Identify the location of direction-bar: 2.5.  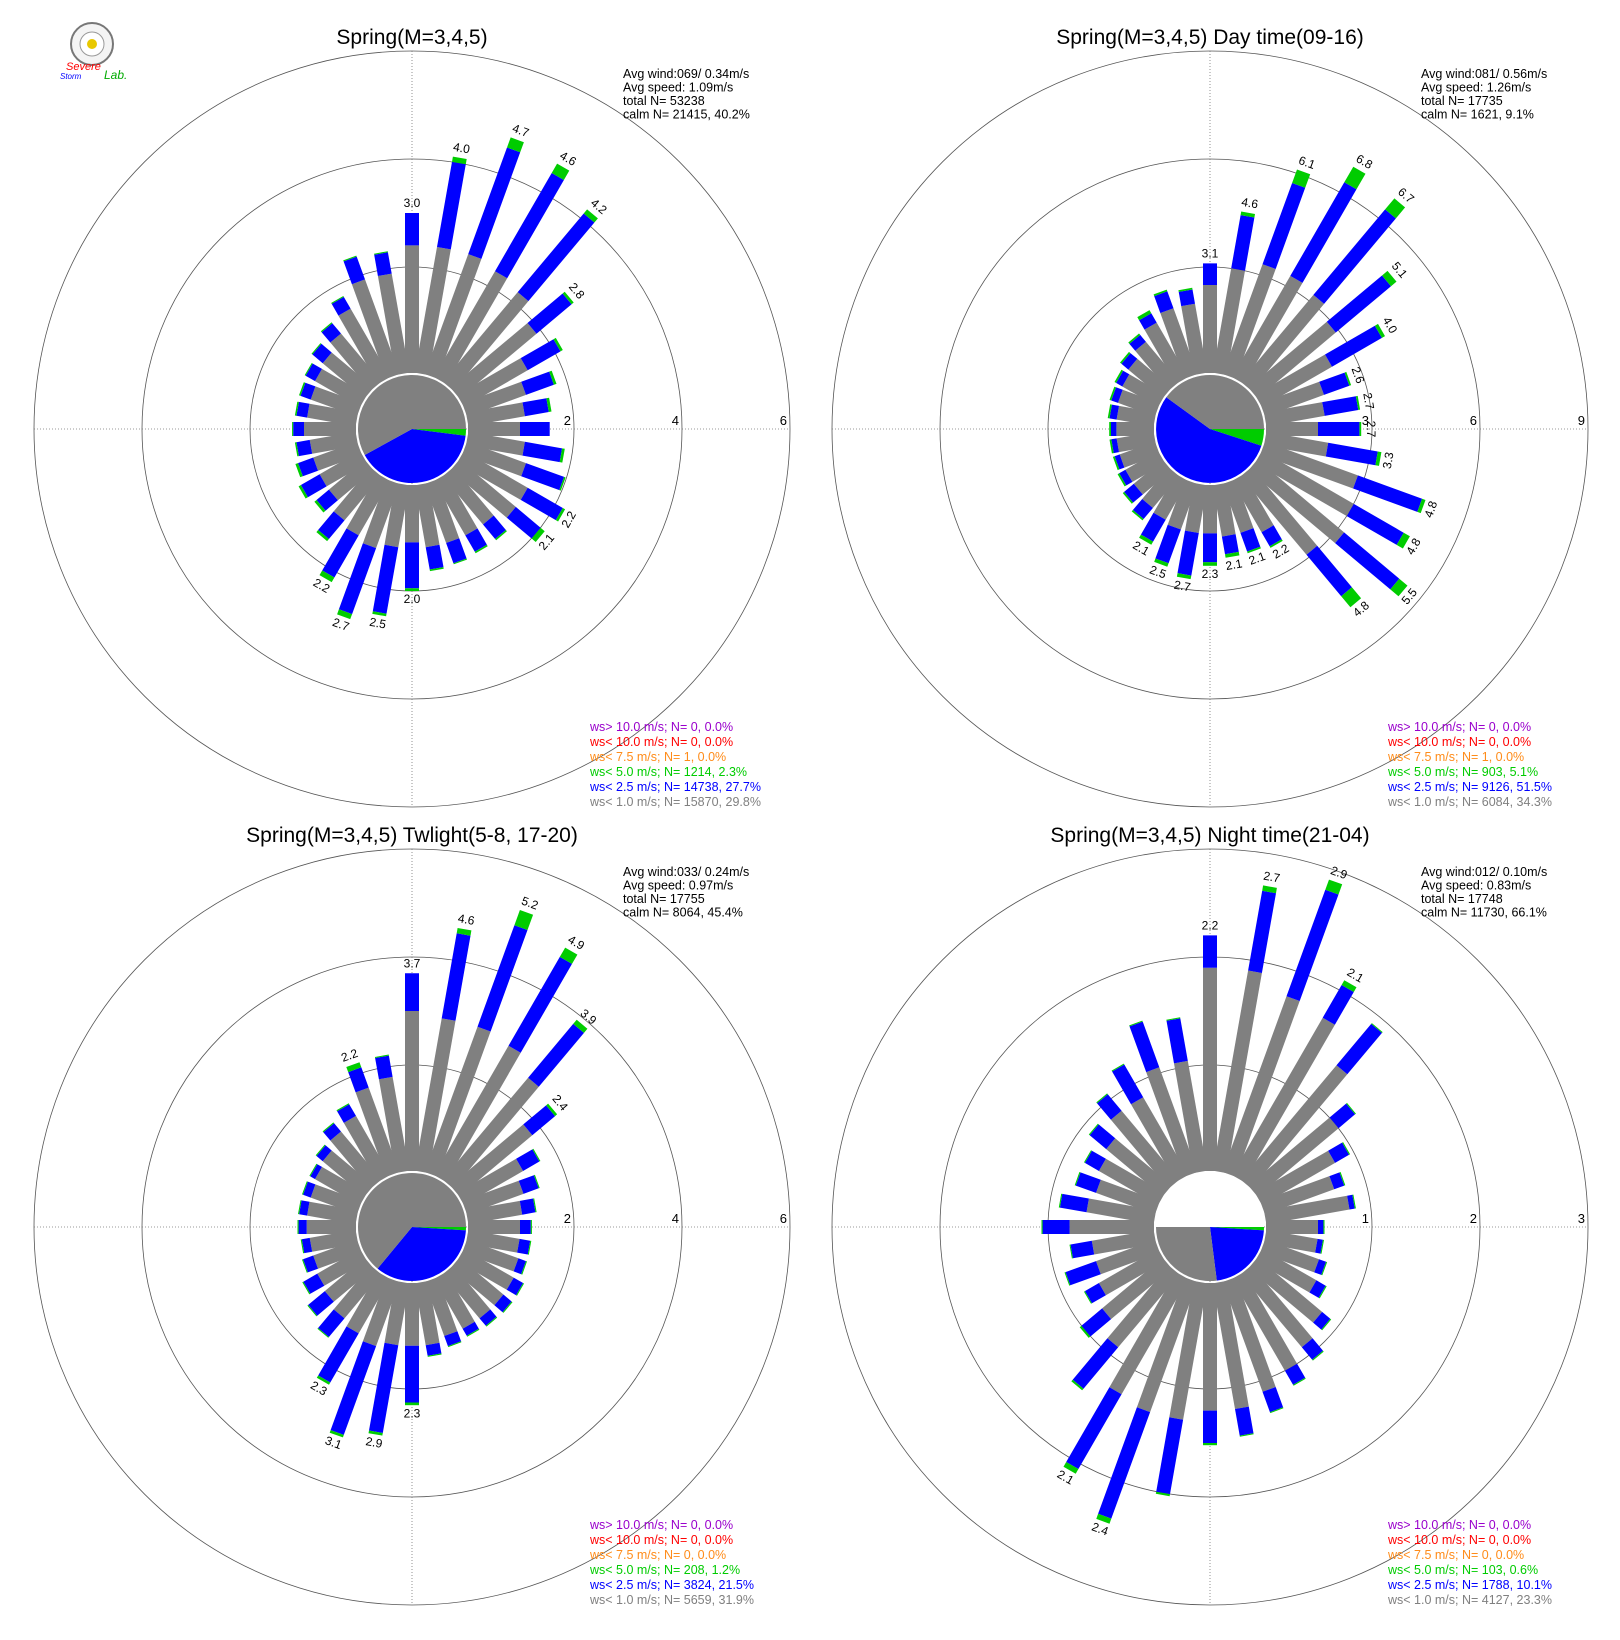
(1173, 530).